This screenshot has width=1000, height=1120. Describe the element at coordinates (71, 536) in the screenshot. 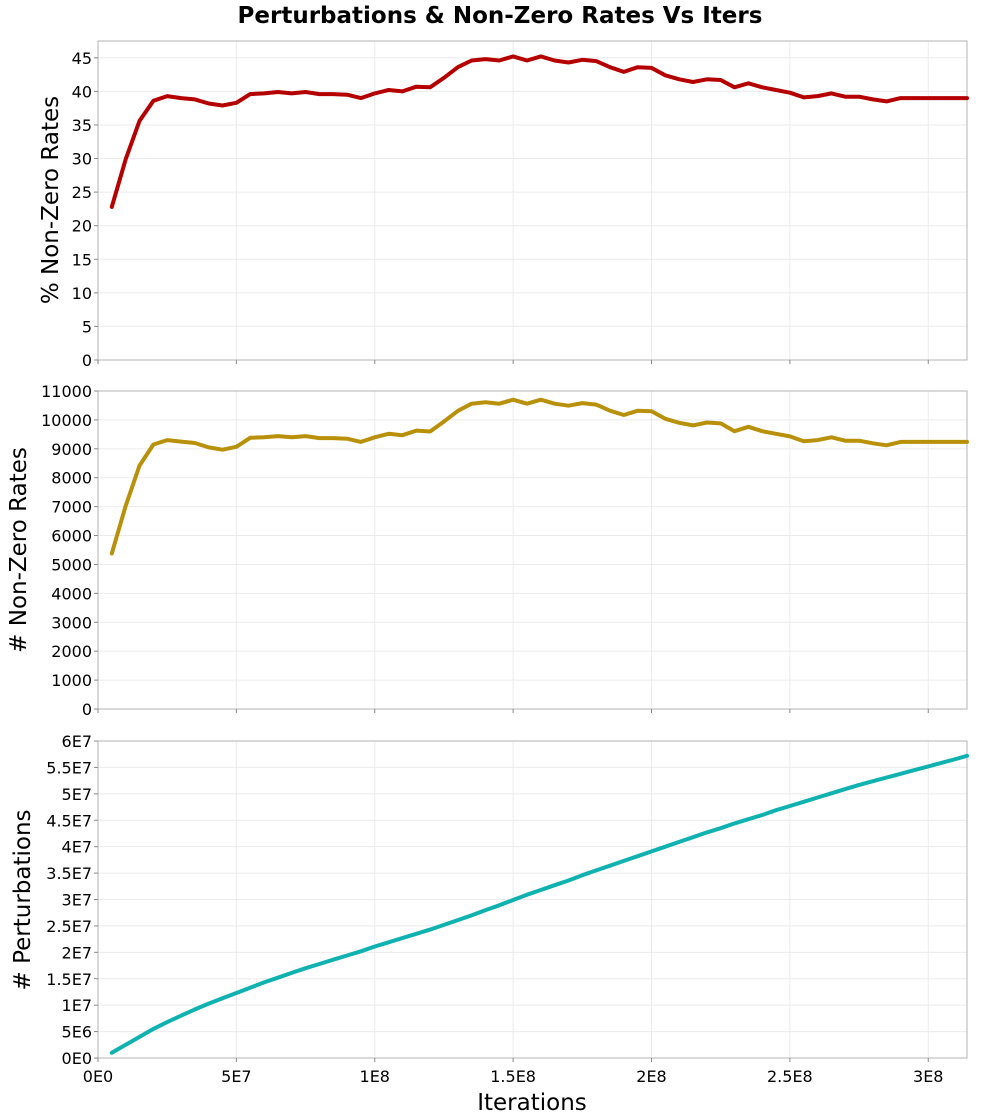

I see `panel-1-y-tick-label: 6000` at that location.